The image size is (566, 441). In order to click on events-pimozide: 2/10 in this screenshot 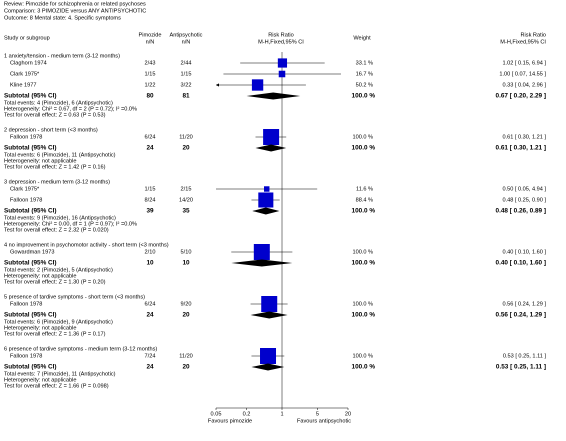, I will do `click(150, 252)`.